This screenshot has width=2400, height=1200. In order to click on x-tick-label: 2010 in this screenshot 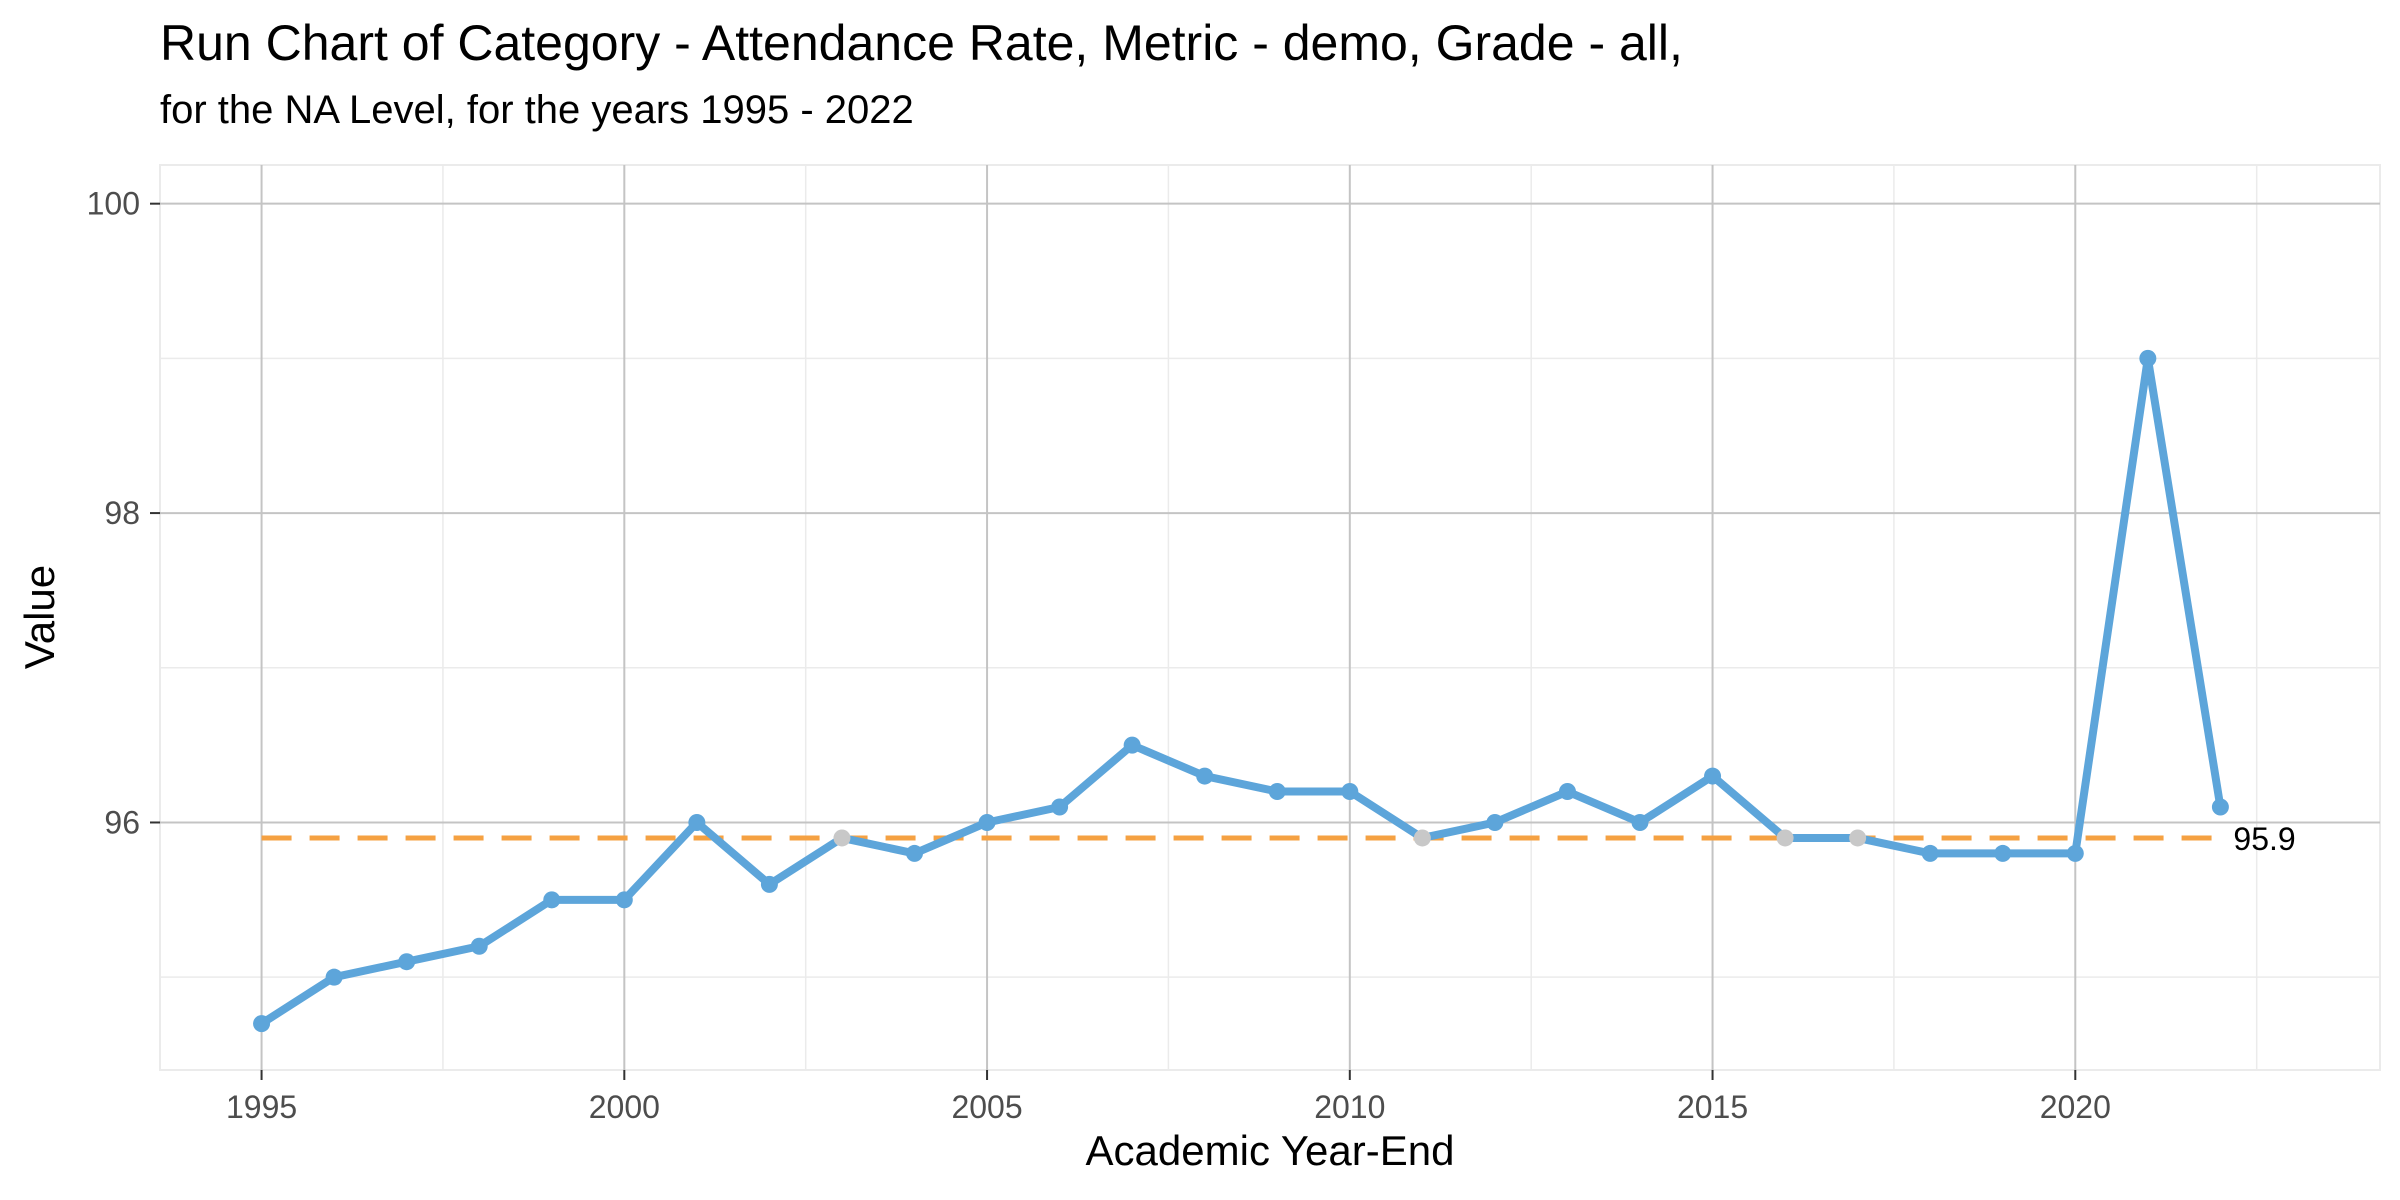, I will do `click(1349, 1107)`.